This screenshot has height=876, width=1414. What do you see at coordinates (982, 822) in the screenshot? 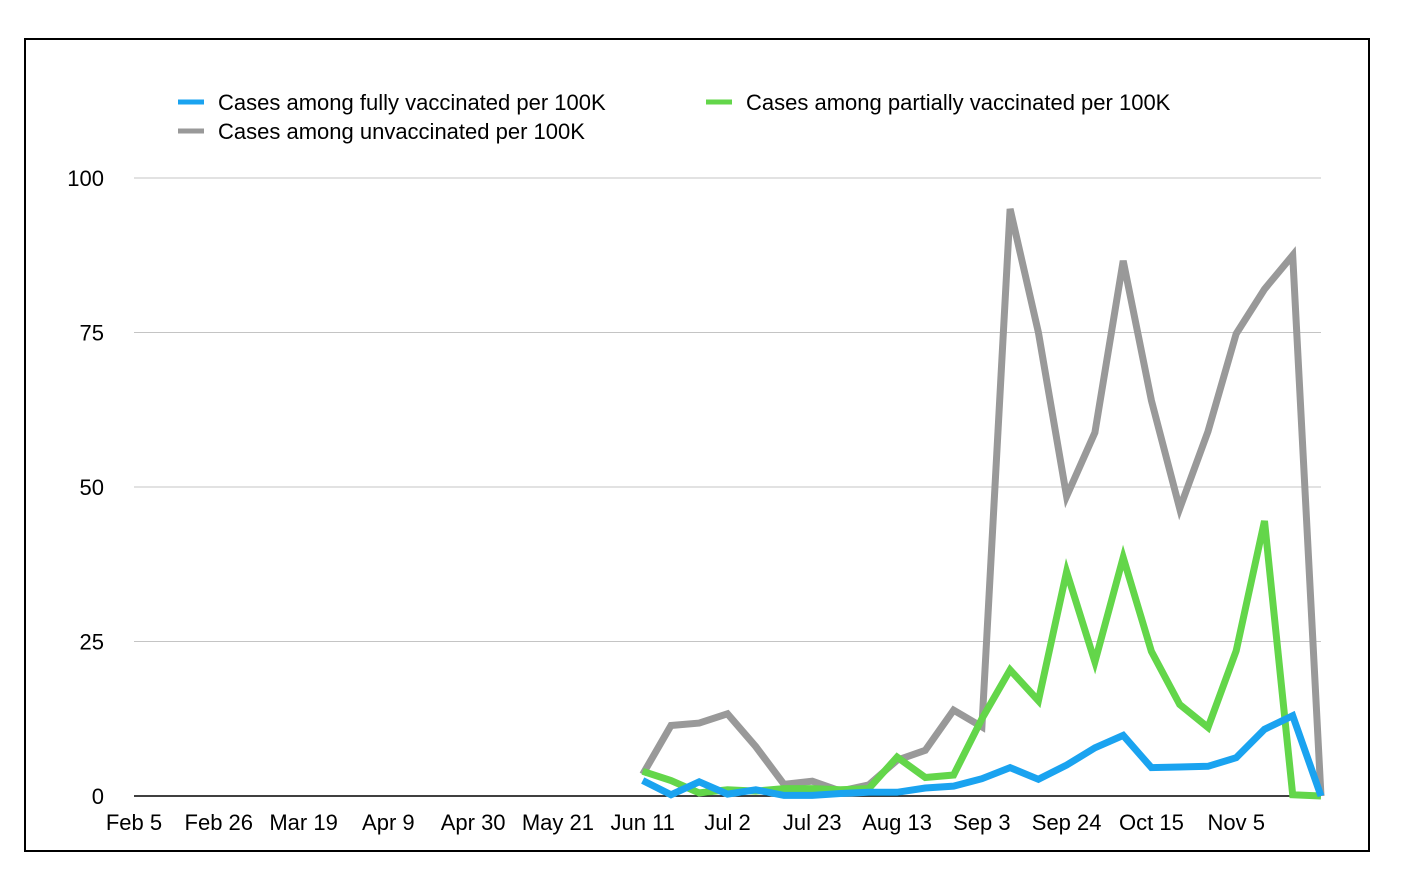
I see `x-tick-label: Sep 3` at bounding box center [982, 822].